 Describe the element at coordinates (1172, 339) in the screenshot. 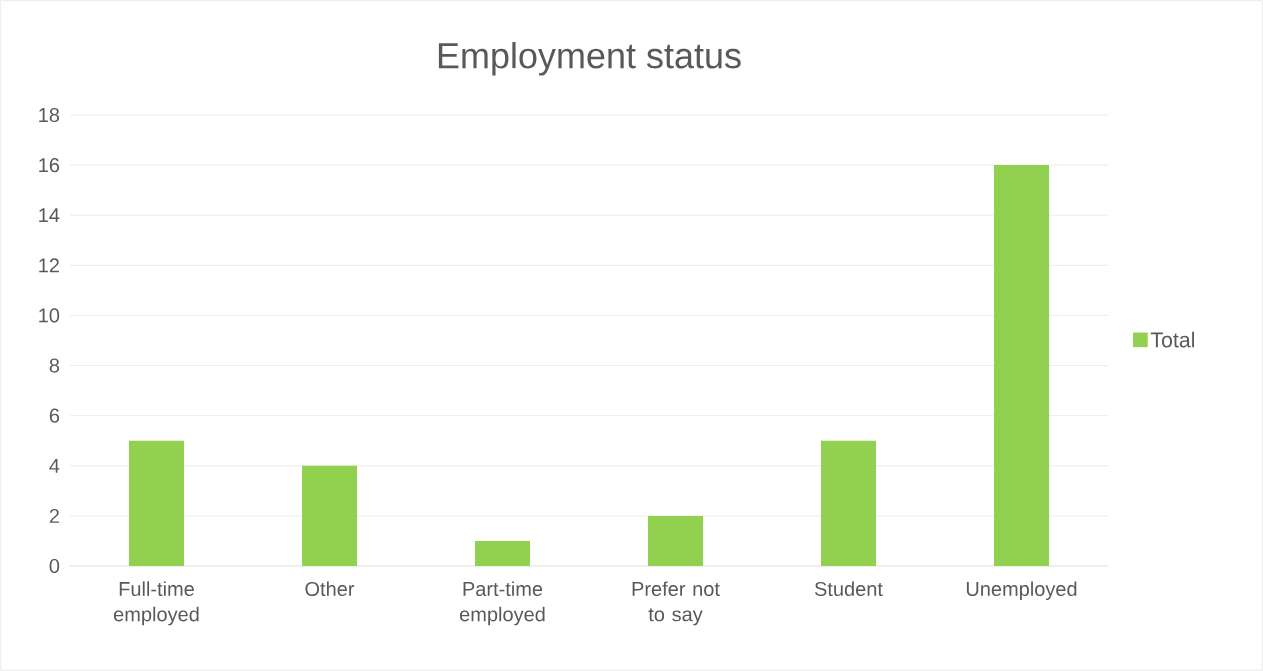

I see `legend-label: Total` at that location.